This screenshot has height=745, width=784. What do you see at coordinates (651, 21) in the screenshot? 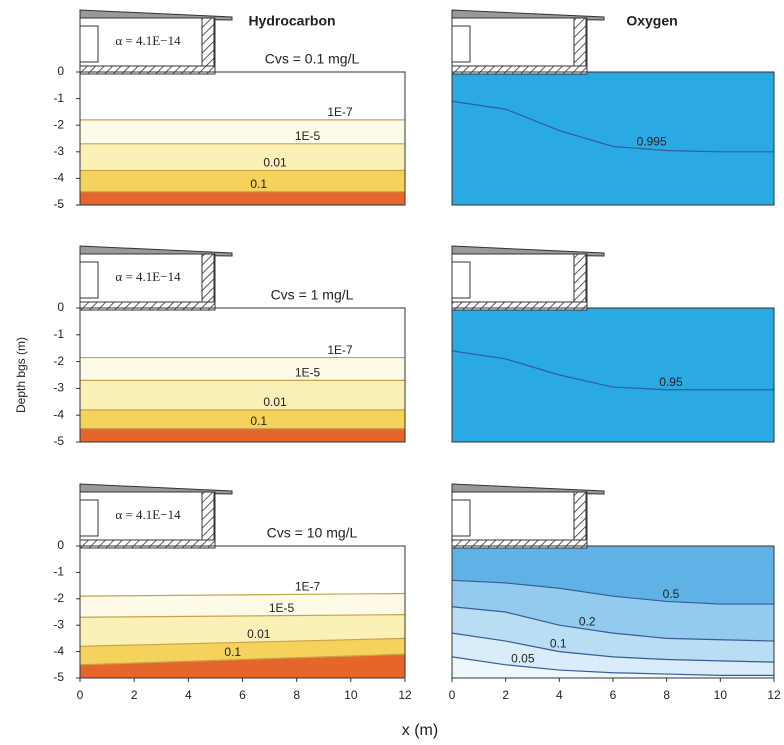
I see `panel-title: Oxygen` at bounding box center [651, 21].